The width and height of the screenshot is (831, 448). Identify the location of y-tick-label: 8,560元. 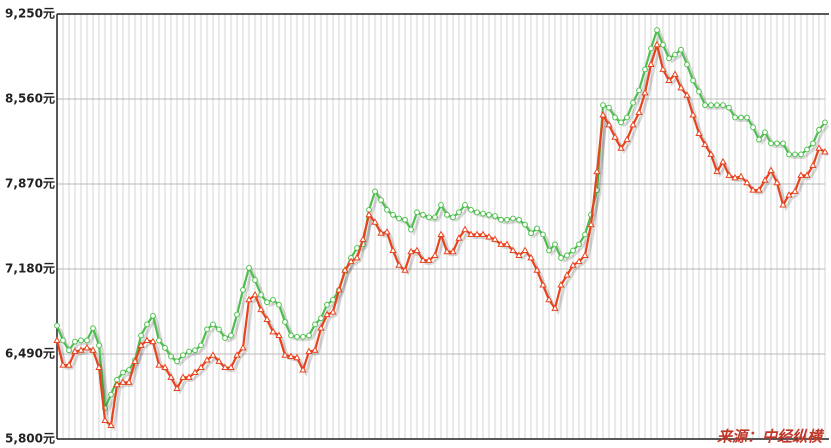
(30, 99).